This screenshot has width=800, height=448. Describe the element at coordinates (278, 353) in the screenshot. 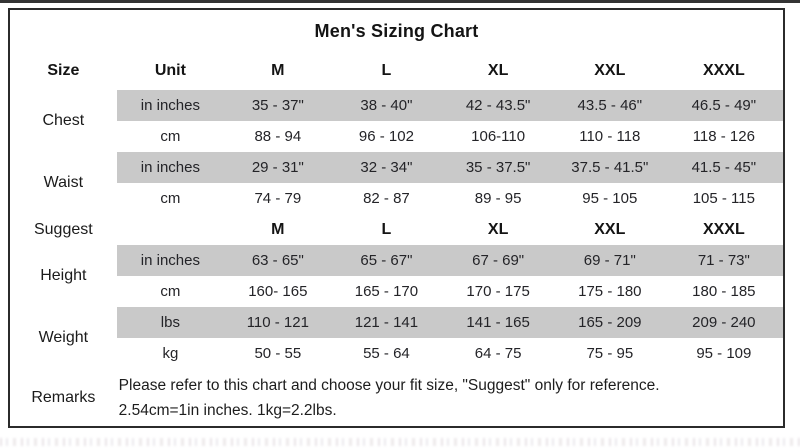

I see `value-cell: 50 - 55` at that location.